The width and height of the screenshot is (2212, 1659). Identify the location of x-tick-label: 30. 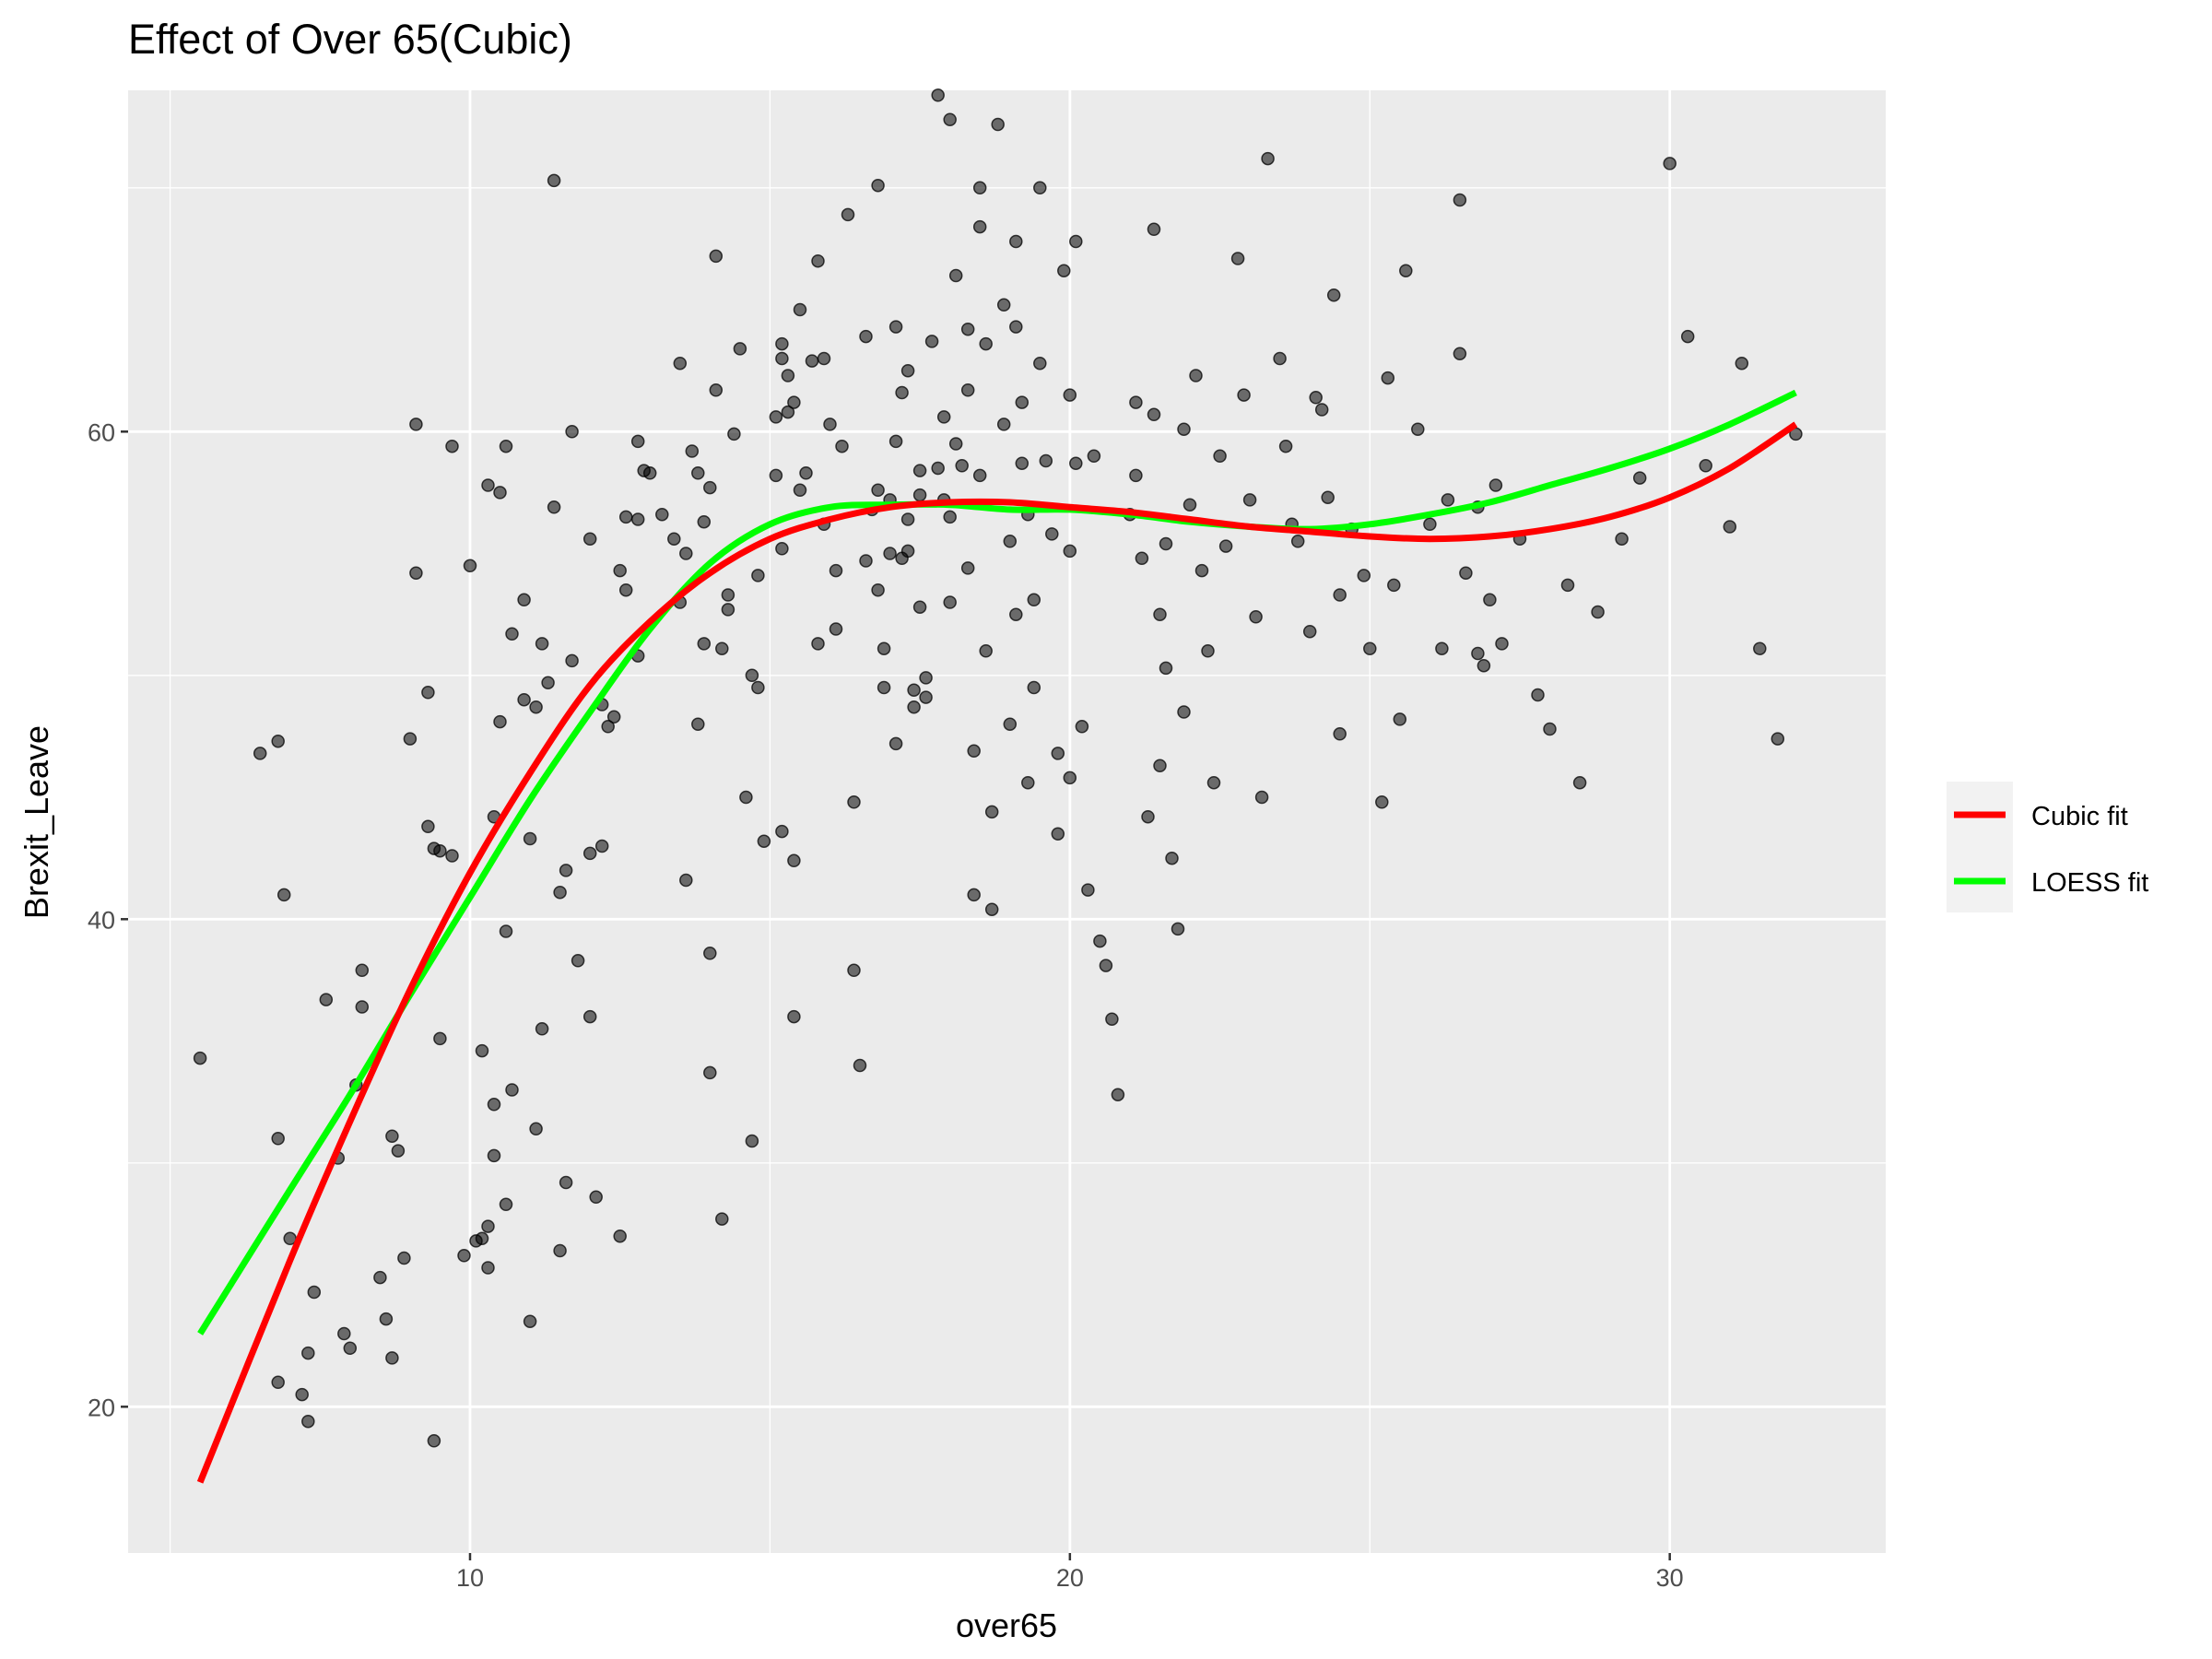
(1670, 1578).